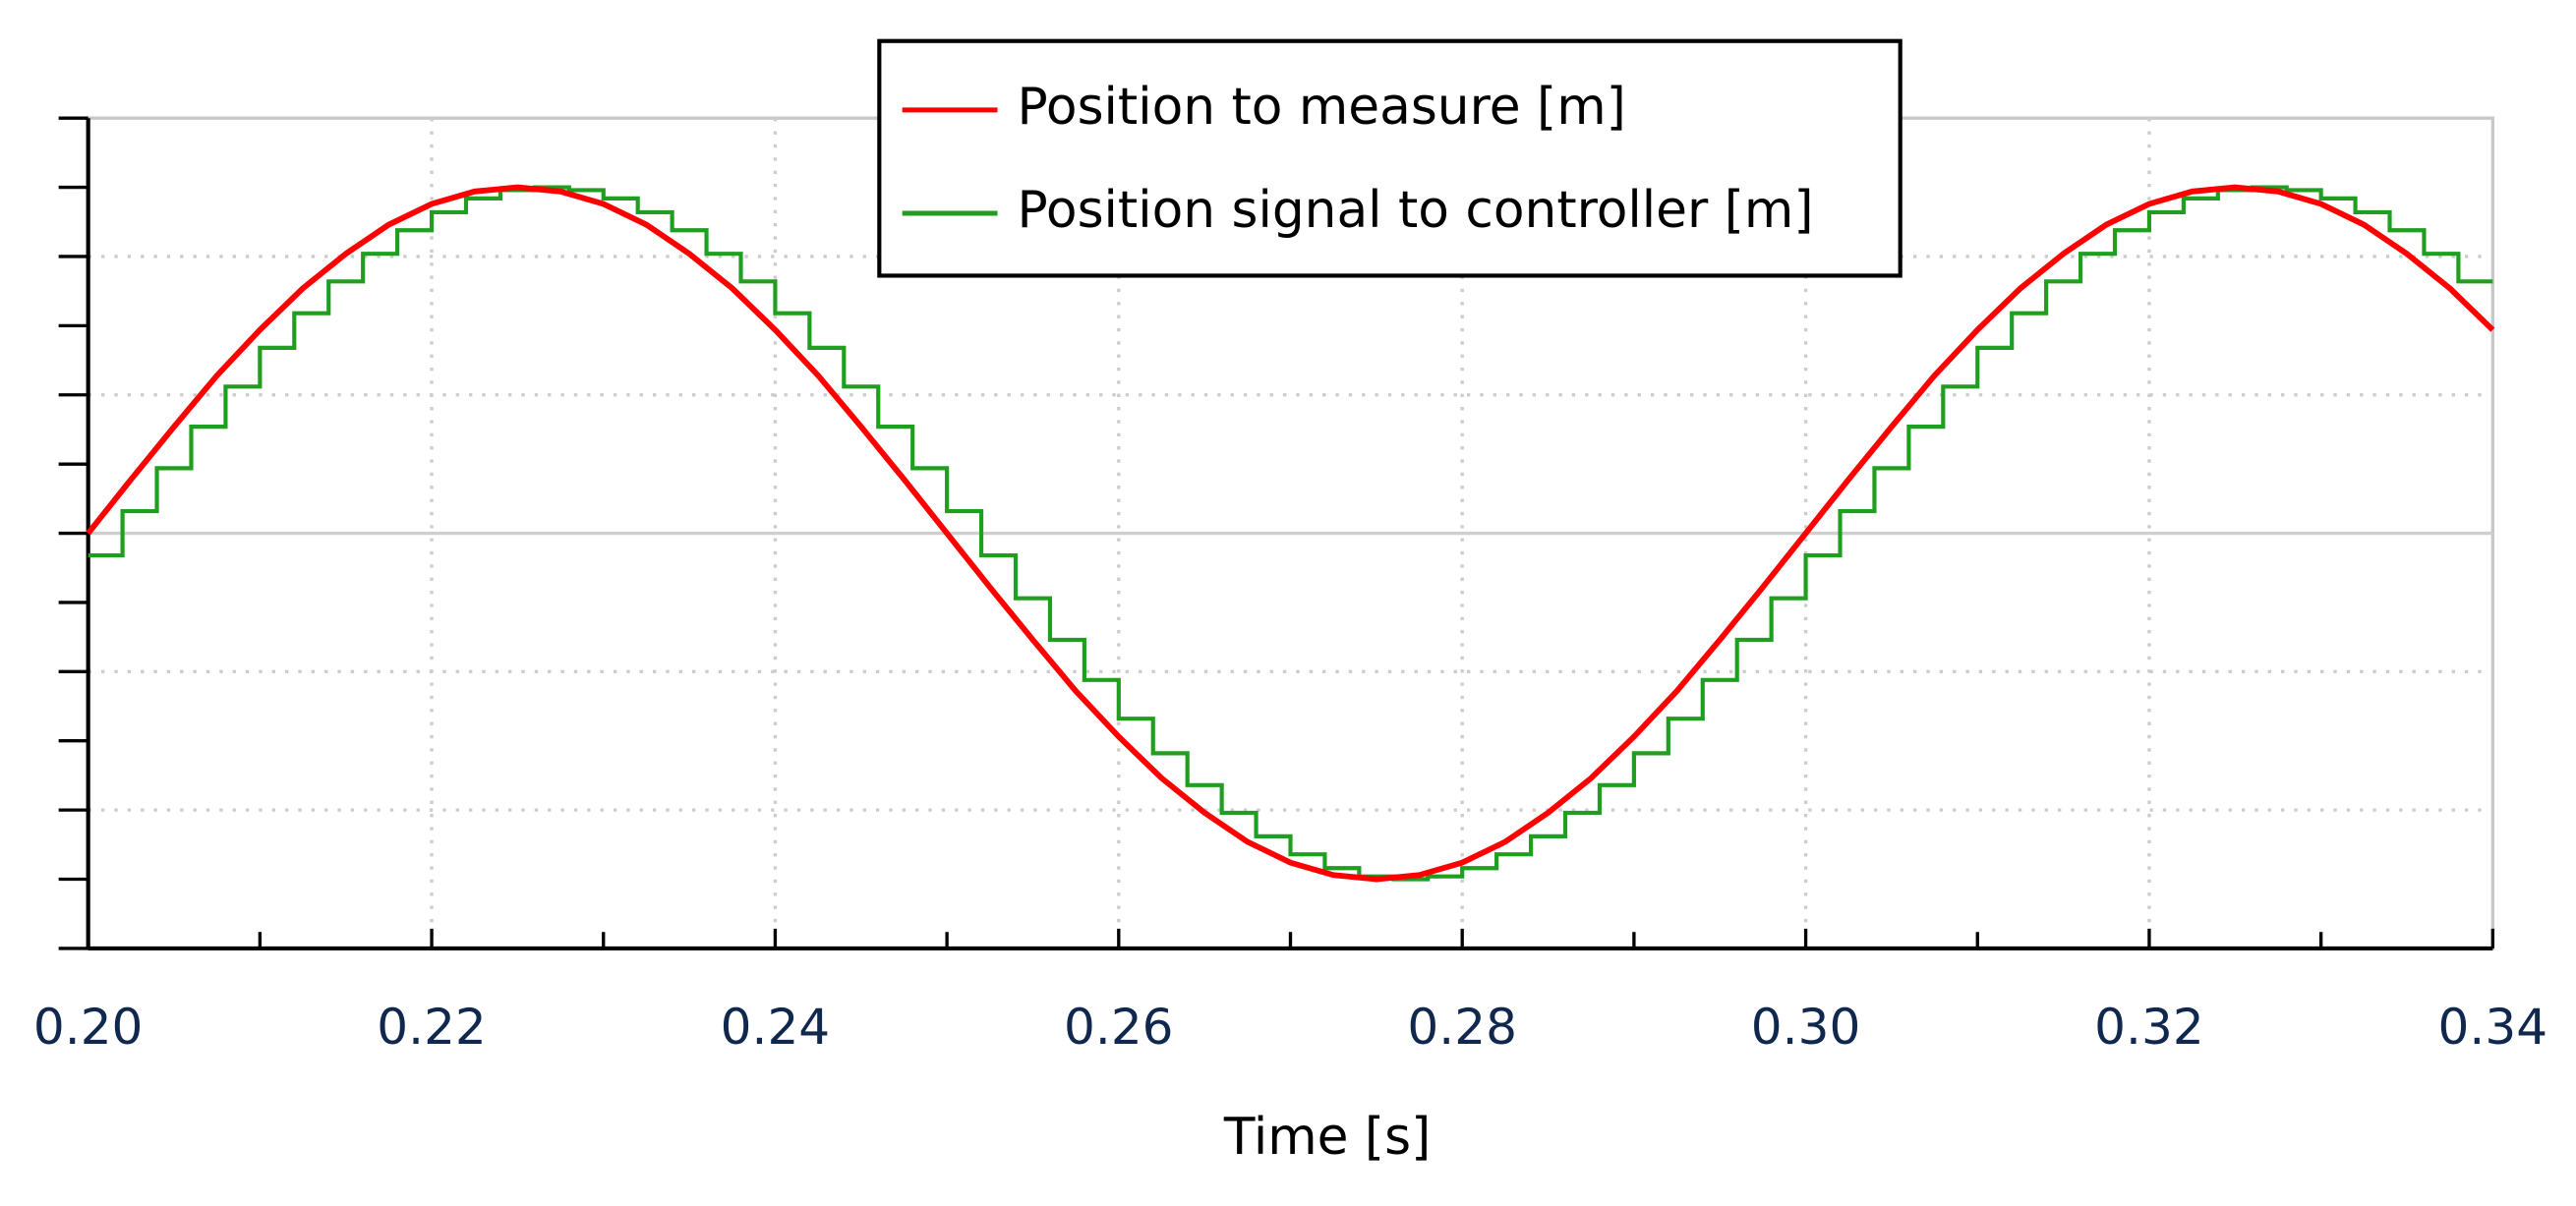 This screenshot has height=1206, width=2576. Describe the element at coordinates (1390, 158) in the screenshot. I see `legend-box` at that location.